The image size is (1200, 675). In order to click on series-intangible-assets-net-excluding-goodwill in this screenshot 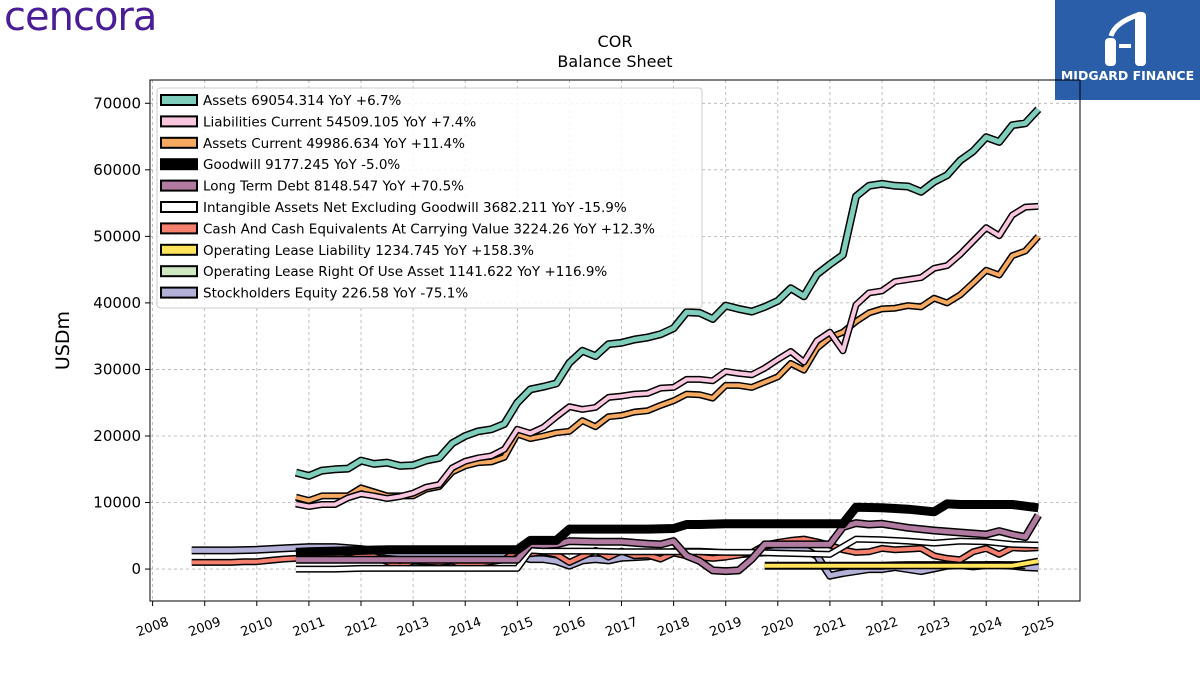, I will do `click(667, 554)`.